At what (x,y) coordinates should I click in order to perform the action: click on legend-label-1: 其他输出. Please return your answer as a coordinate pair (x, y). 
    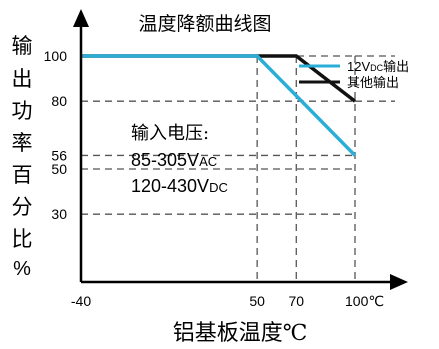
    Looking at the image, I should click on (373, 82).